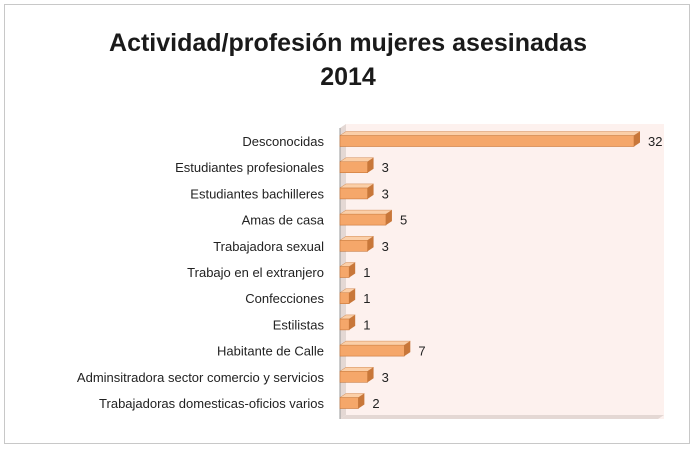 The image size is (696, 450). Describe the element at coordinates (283, 220) in the screenshot. I see `category-label: Amas de casa` at that location.